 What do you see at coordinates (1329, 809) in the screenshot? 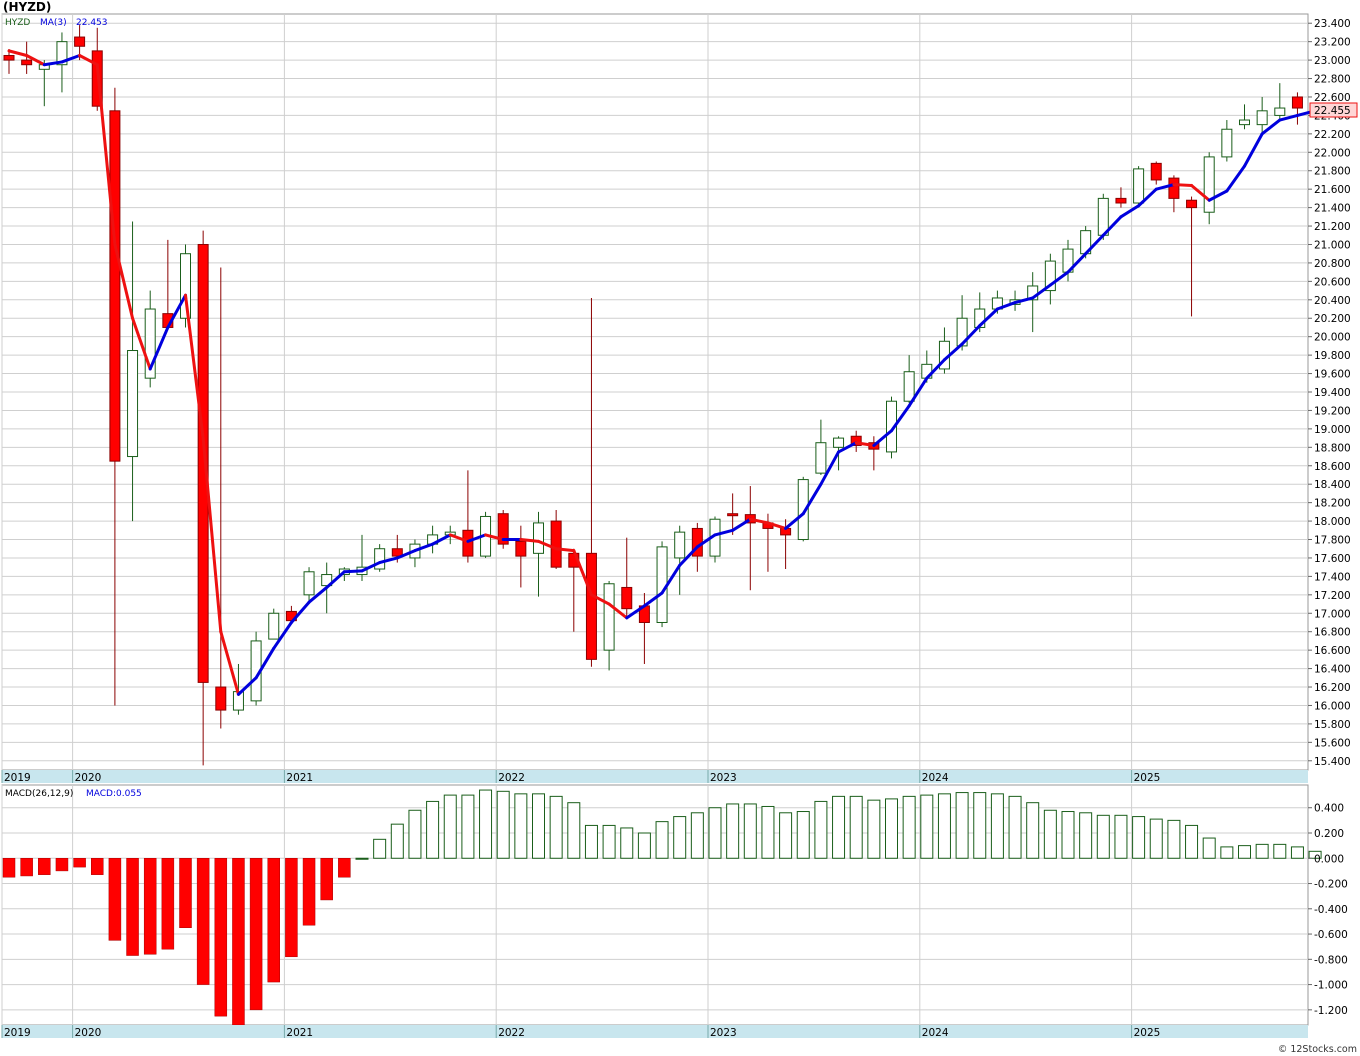
I see `macd-tick-label: 0.400` at bounding box center [1329, 809].